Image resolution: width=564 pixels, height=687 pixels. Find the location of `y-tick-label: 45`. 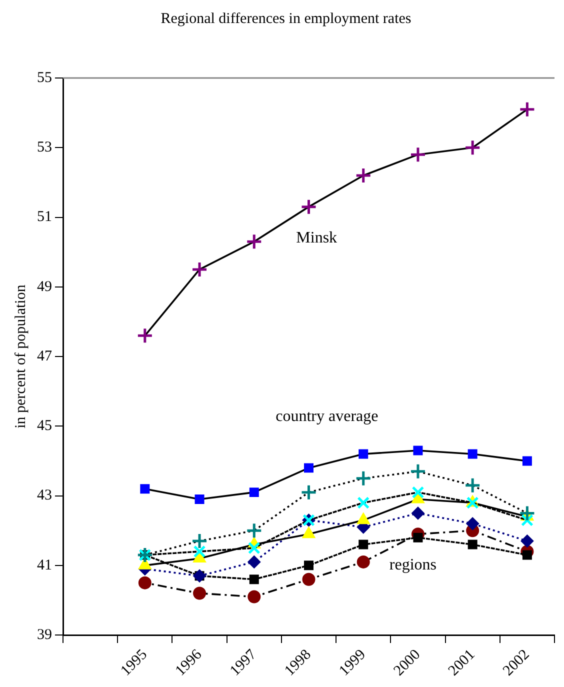

y-tick-label: 45 is located at coordinates (44, 426).